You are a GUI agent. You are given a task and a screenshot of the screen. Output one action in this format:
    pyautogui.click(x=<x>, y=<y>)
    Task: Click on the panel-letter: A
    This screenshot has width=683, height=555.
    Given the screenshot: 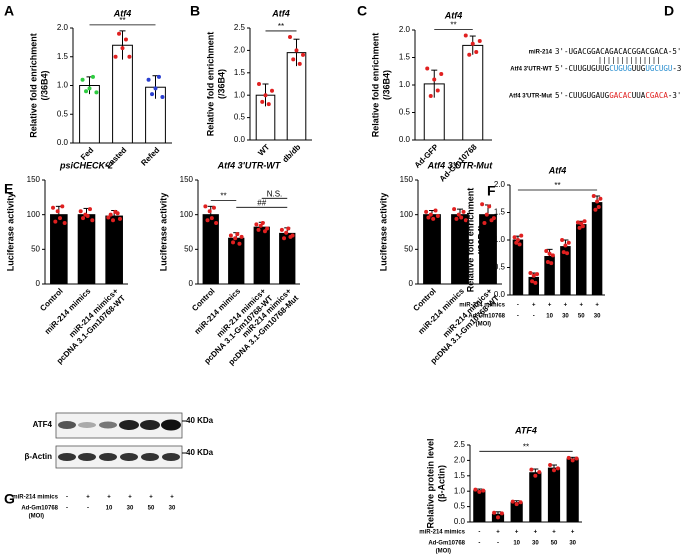 What is the action you would take?
    pyautogui.click(x=9, y=11)
    